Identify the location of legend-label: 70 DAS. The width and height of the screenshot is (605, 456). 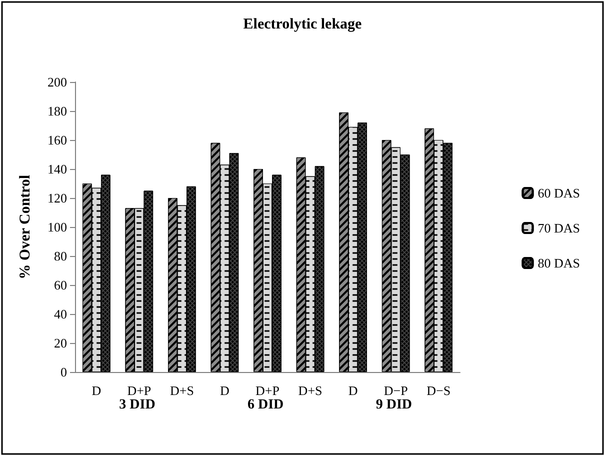
(559, 228).